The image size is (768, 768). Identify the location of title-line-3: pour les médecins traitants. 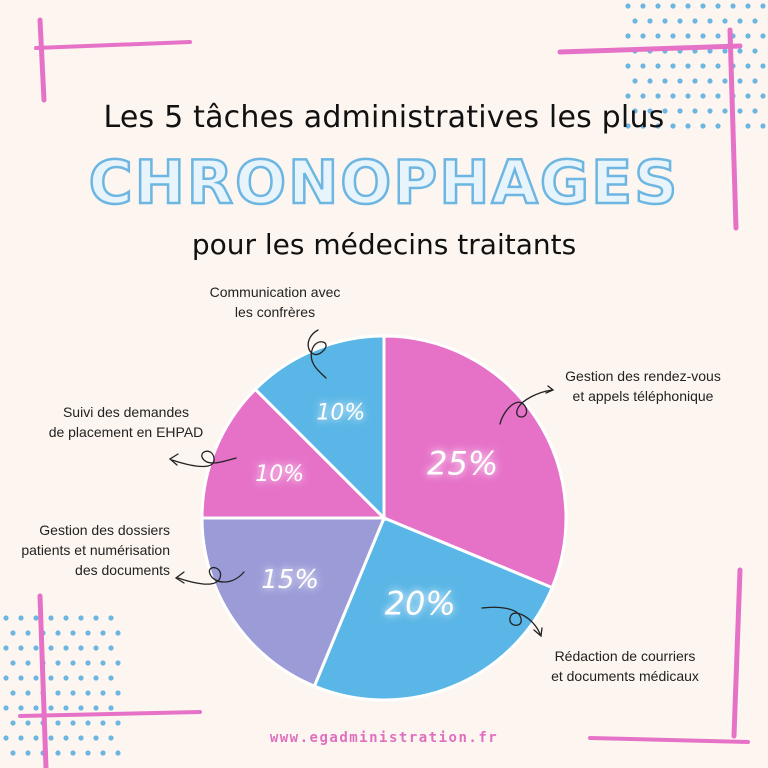
(384, 244).